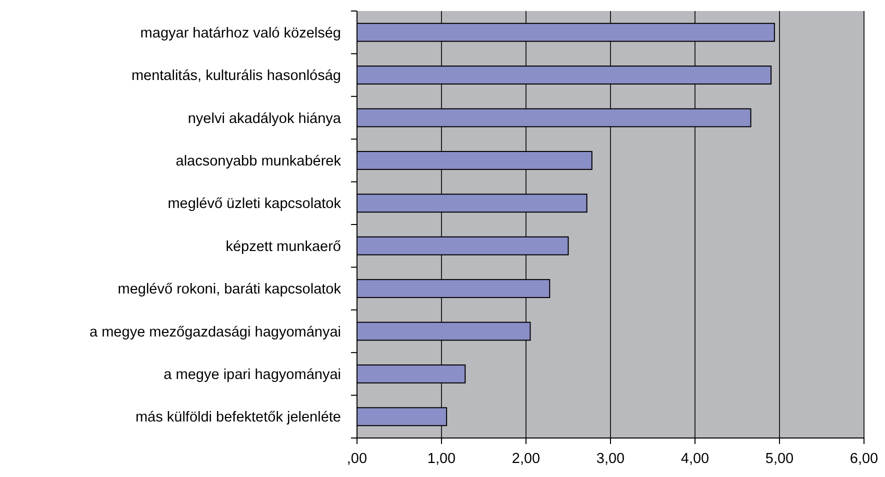 This screenshot has width=885, height=477. I want to click on y-tick-label: meglévő rokoni, baráti kapcsolatok, so click(230, 290).